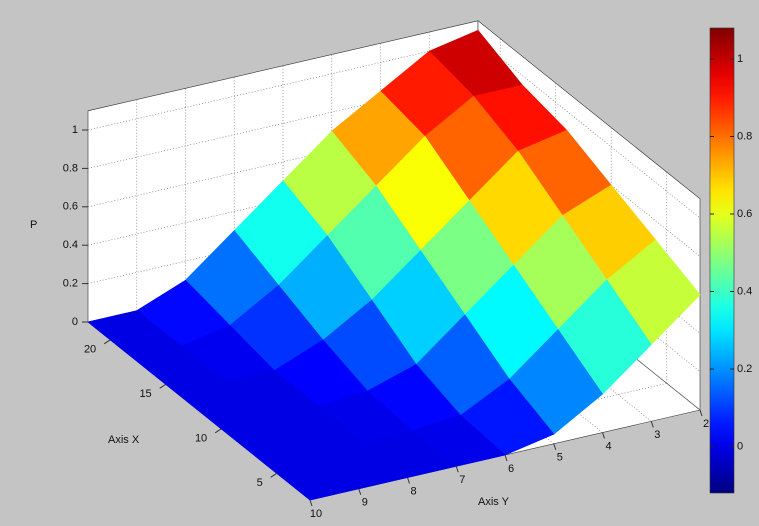 The height and width of the screenshot is (526, 759). Describe the element at coordinates (413, 491) in the screenshot. I see `y-tick-label: 8` at that location.